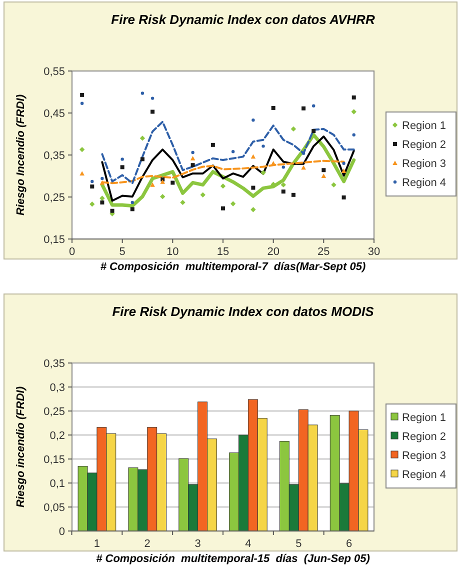 This screenshot has width=463, height=566. Describe the element at coordinates (21, 155) in the screenshot. I see `y-axis-title: Riesgo Incendio (FRDI)` at that location.